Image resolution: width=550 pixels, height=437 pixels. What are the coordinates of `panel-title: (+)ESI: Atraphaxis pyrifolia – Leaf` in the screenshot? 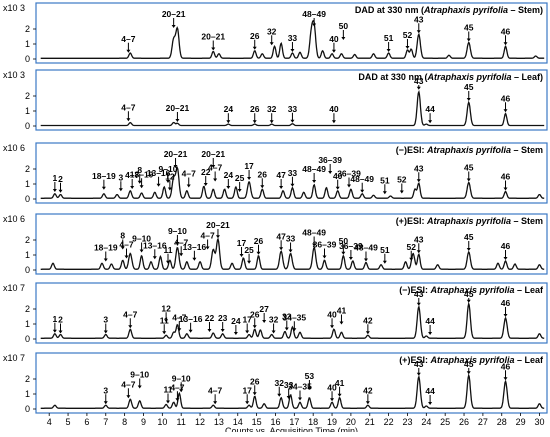 It's located at (471, 360).